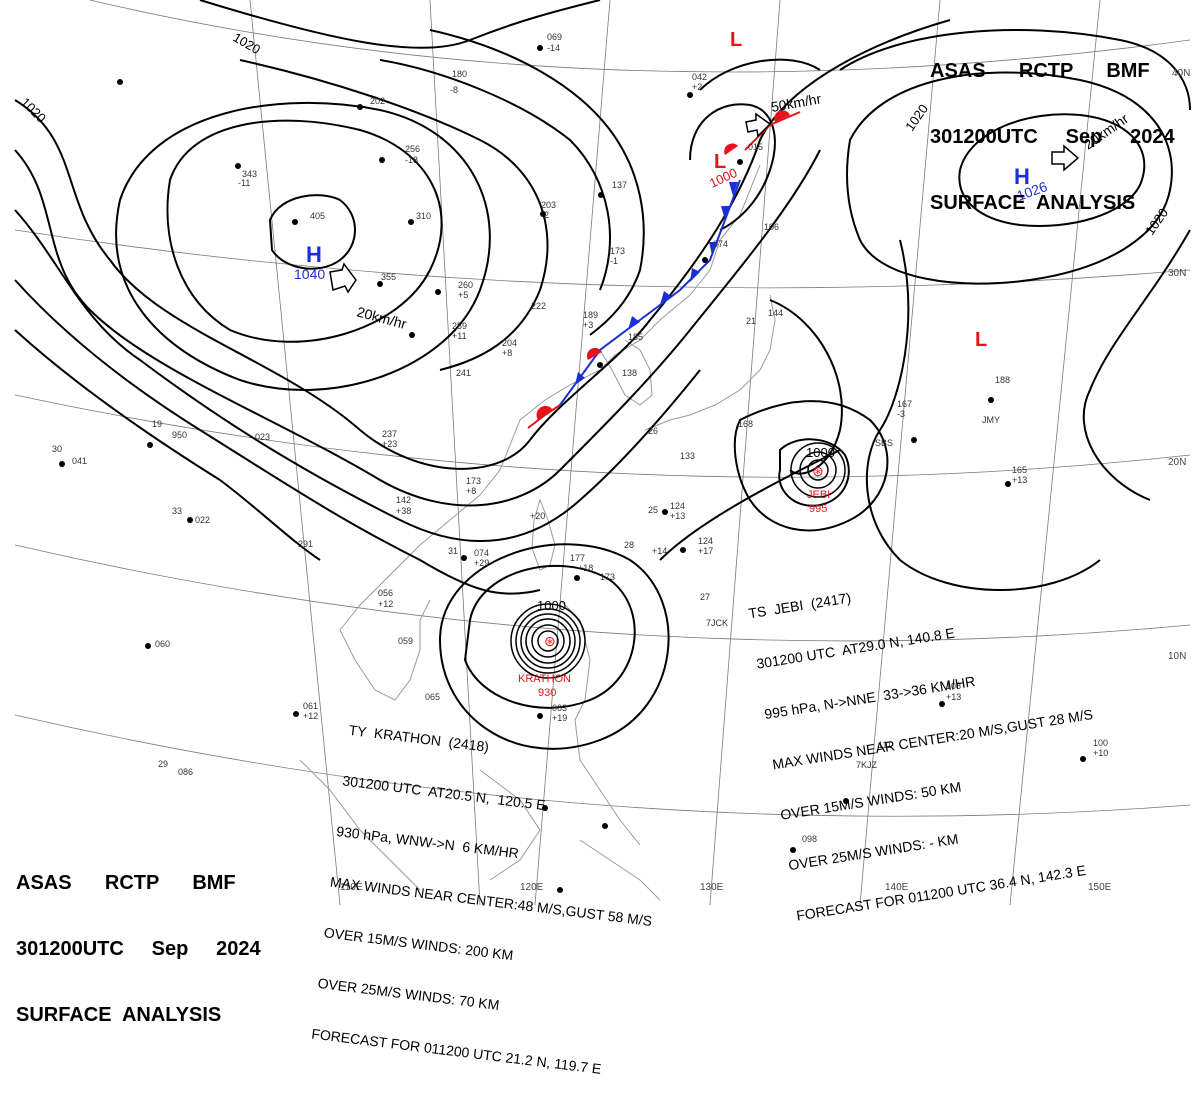 Image resolution: width=1200 pixels, height=1099 pixels. What do you see at coordinates (317, 216) in the screenshot?
I see `station-value: 405` at bounding box center [317, 216].